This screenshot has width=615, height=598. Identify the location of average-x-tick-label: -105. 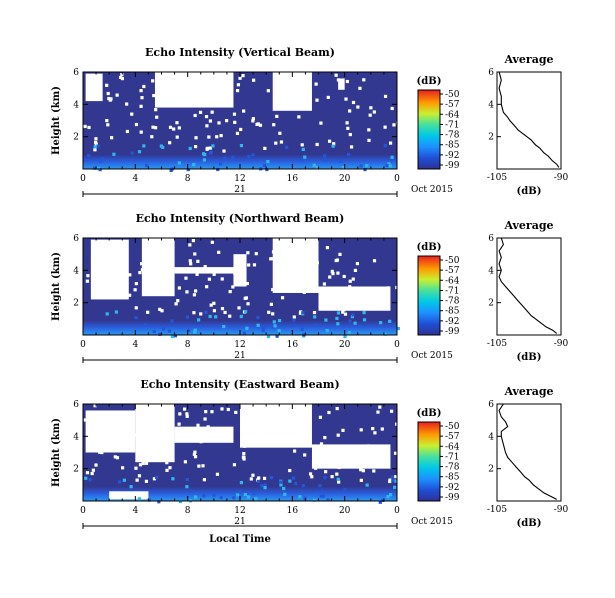
(497, 178).